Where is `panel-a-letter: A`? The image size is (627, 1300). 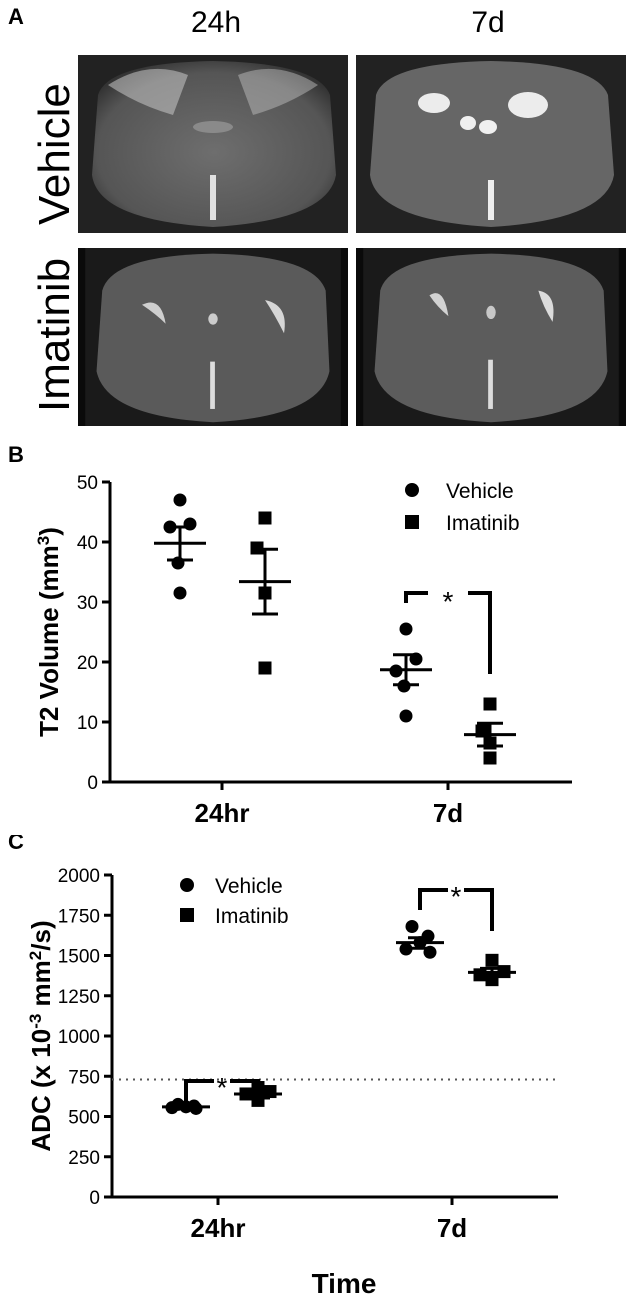
panel-a-letter: A is located at coordinates (16, 16).